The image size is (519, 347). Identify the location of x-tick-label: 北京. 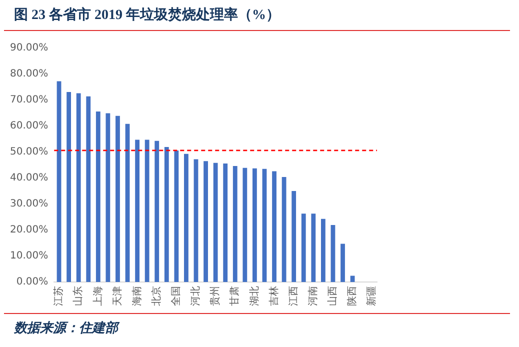
(156, 296).